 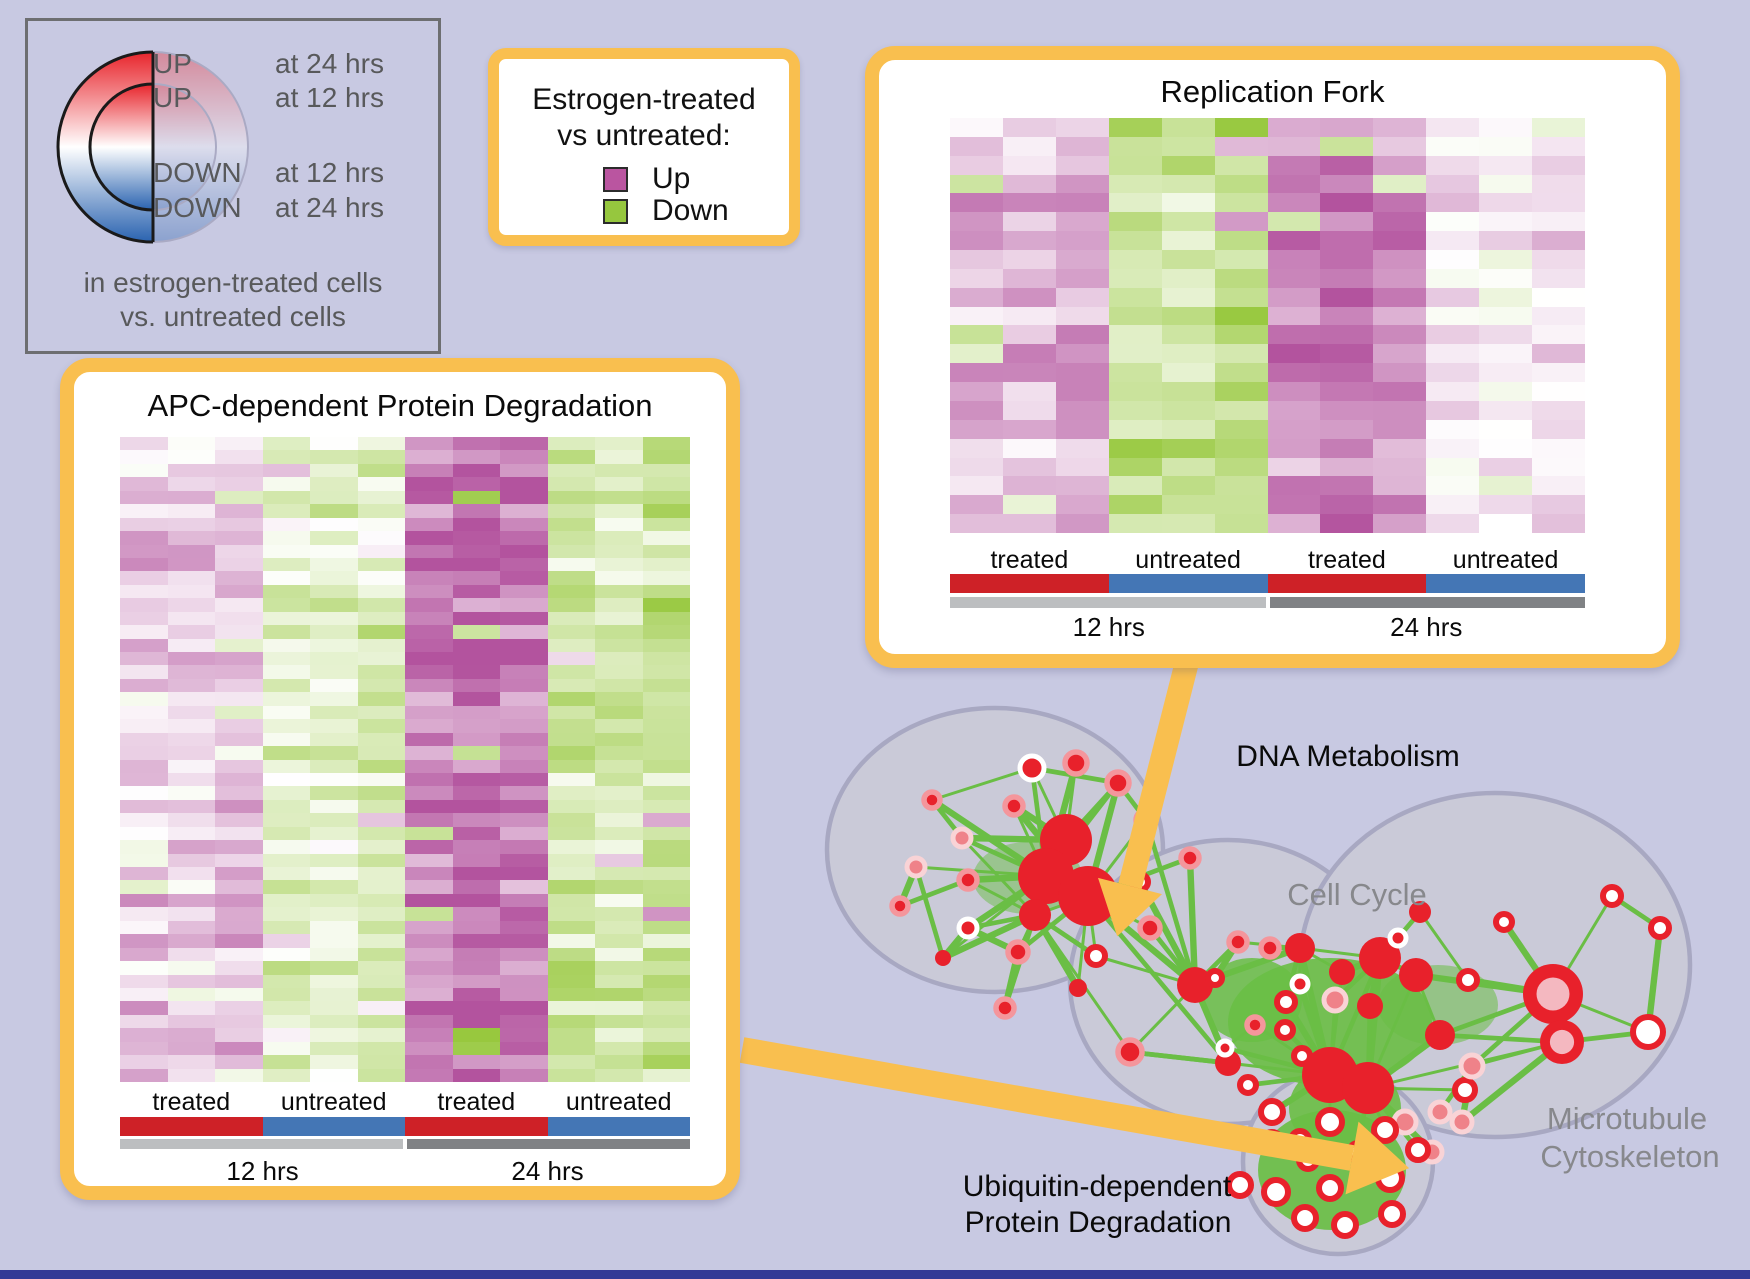 What do you see at coordinates (548, 1144) in the screenshot?
I see `bar-24hrs` at bounding box center [548, 1144].